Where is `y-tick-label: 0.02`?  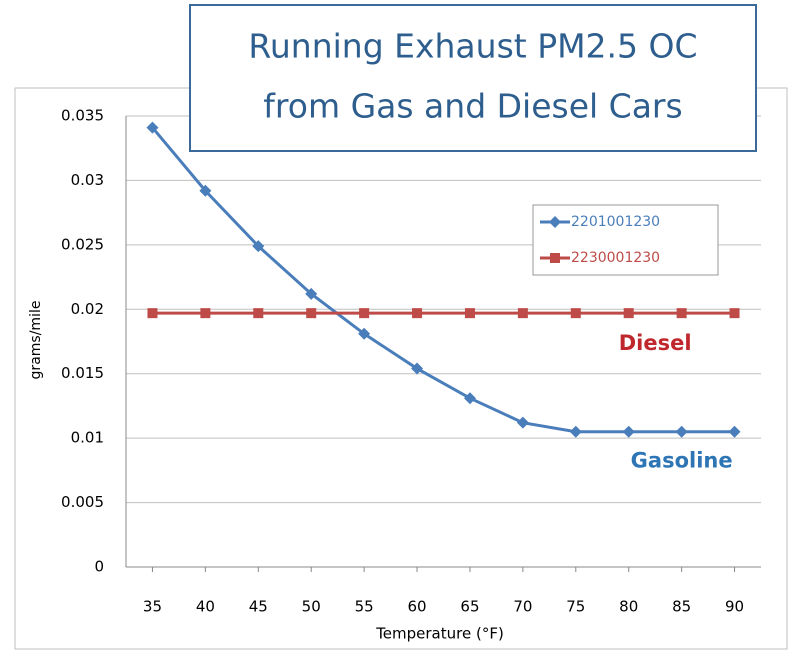 y-tick-label: 0.02 is located at coordinates (87, 309).